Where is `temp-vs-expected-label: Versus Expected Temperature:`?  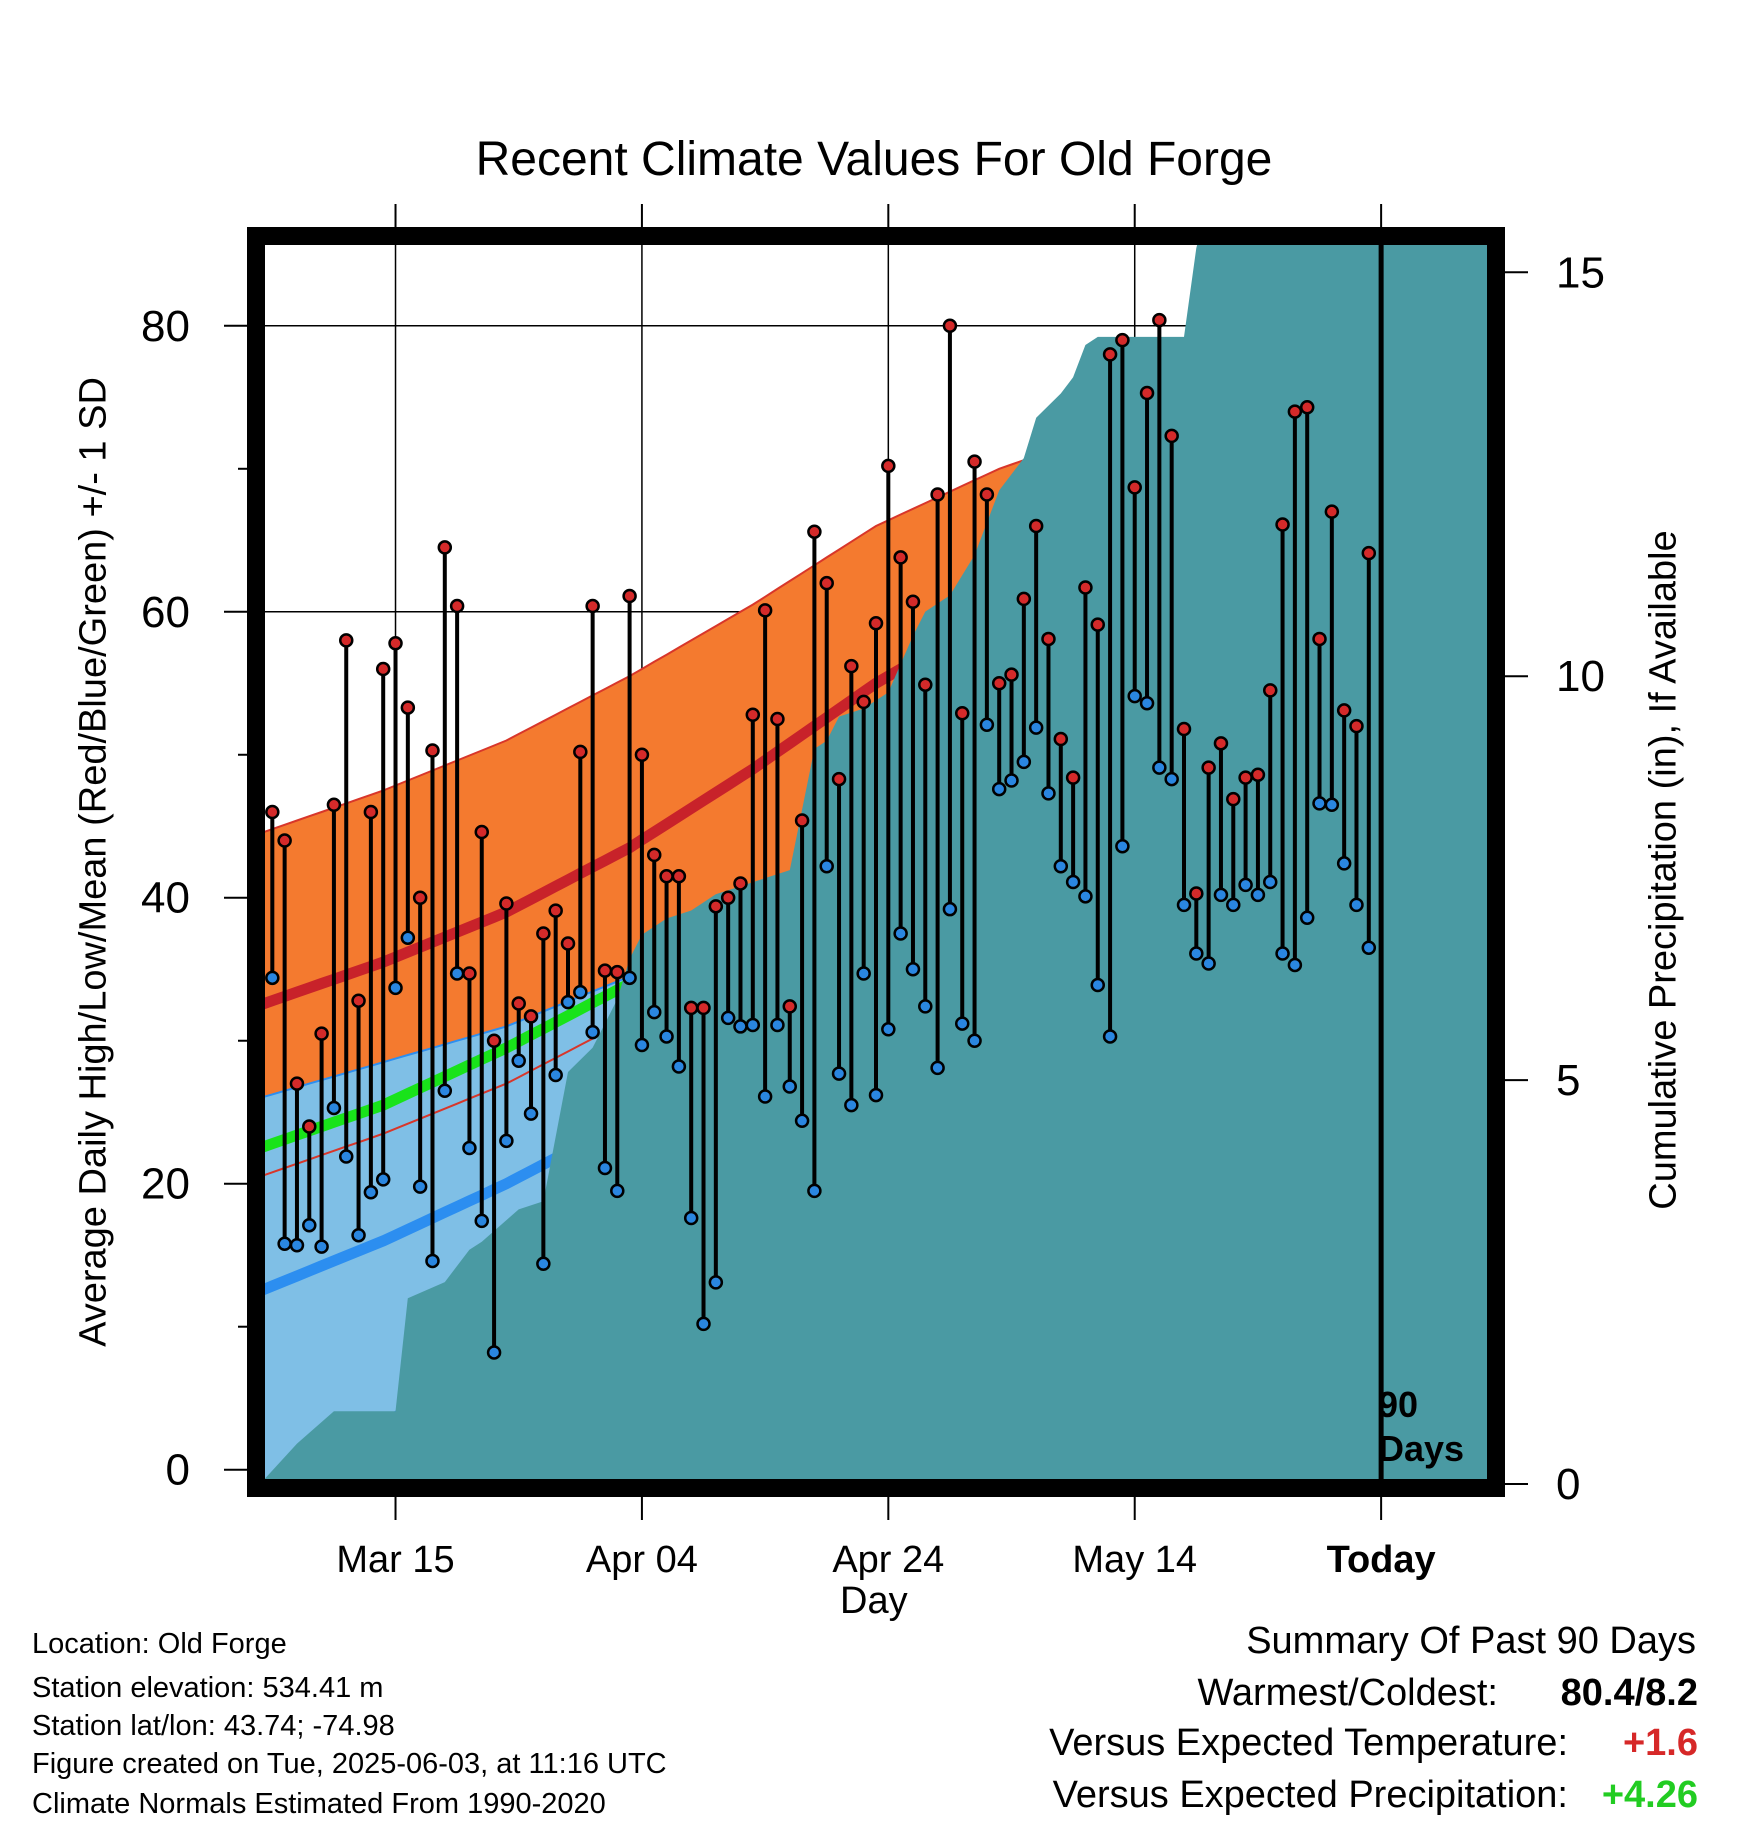 temp-vs-expected-label: Versus Expected Temperature: is located at coordinates (1308, 1743).